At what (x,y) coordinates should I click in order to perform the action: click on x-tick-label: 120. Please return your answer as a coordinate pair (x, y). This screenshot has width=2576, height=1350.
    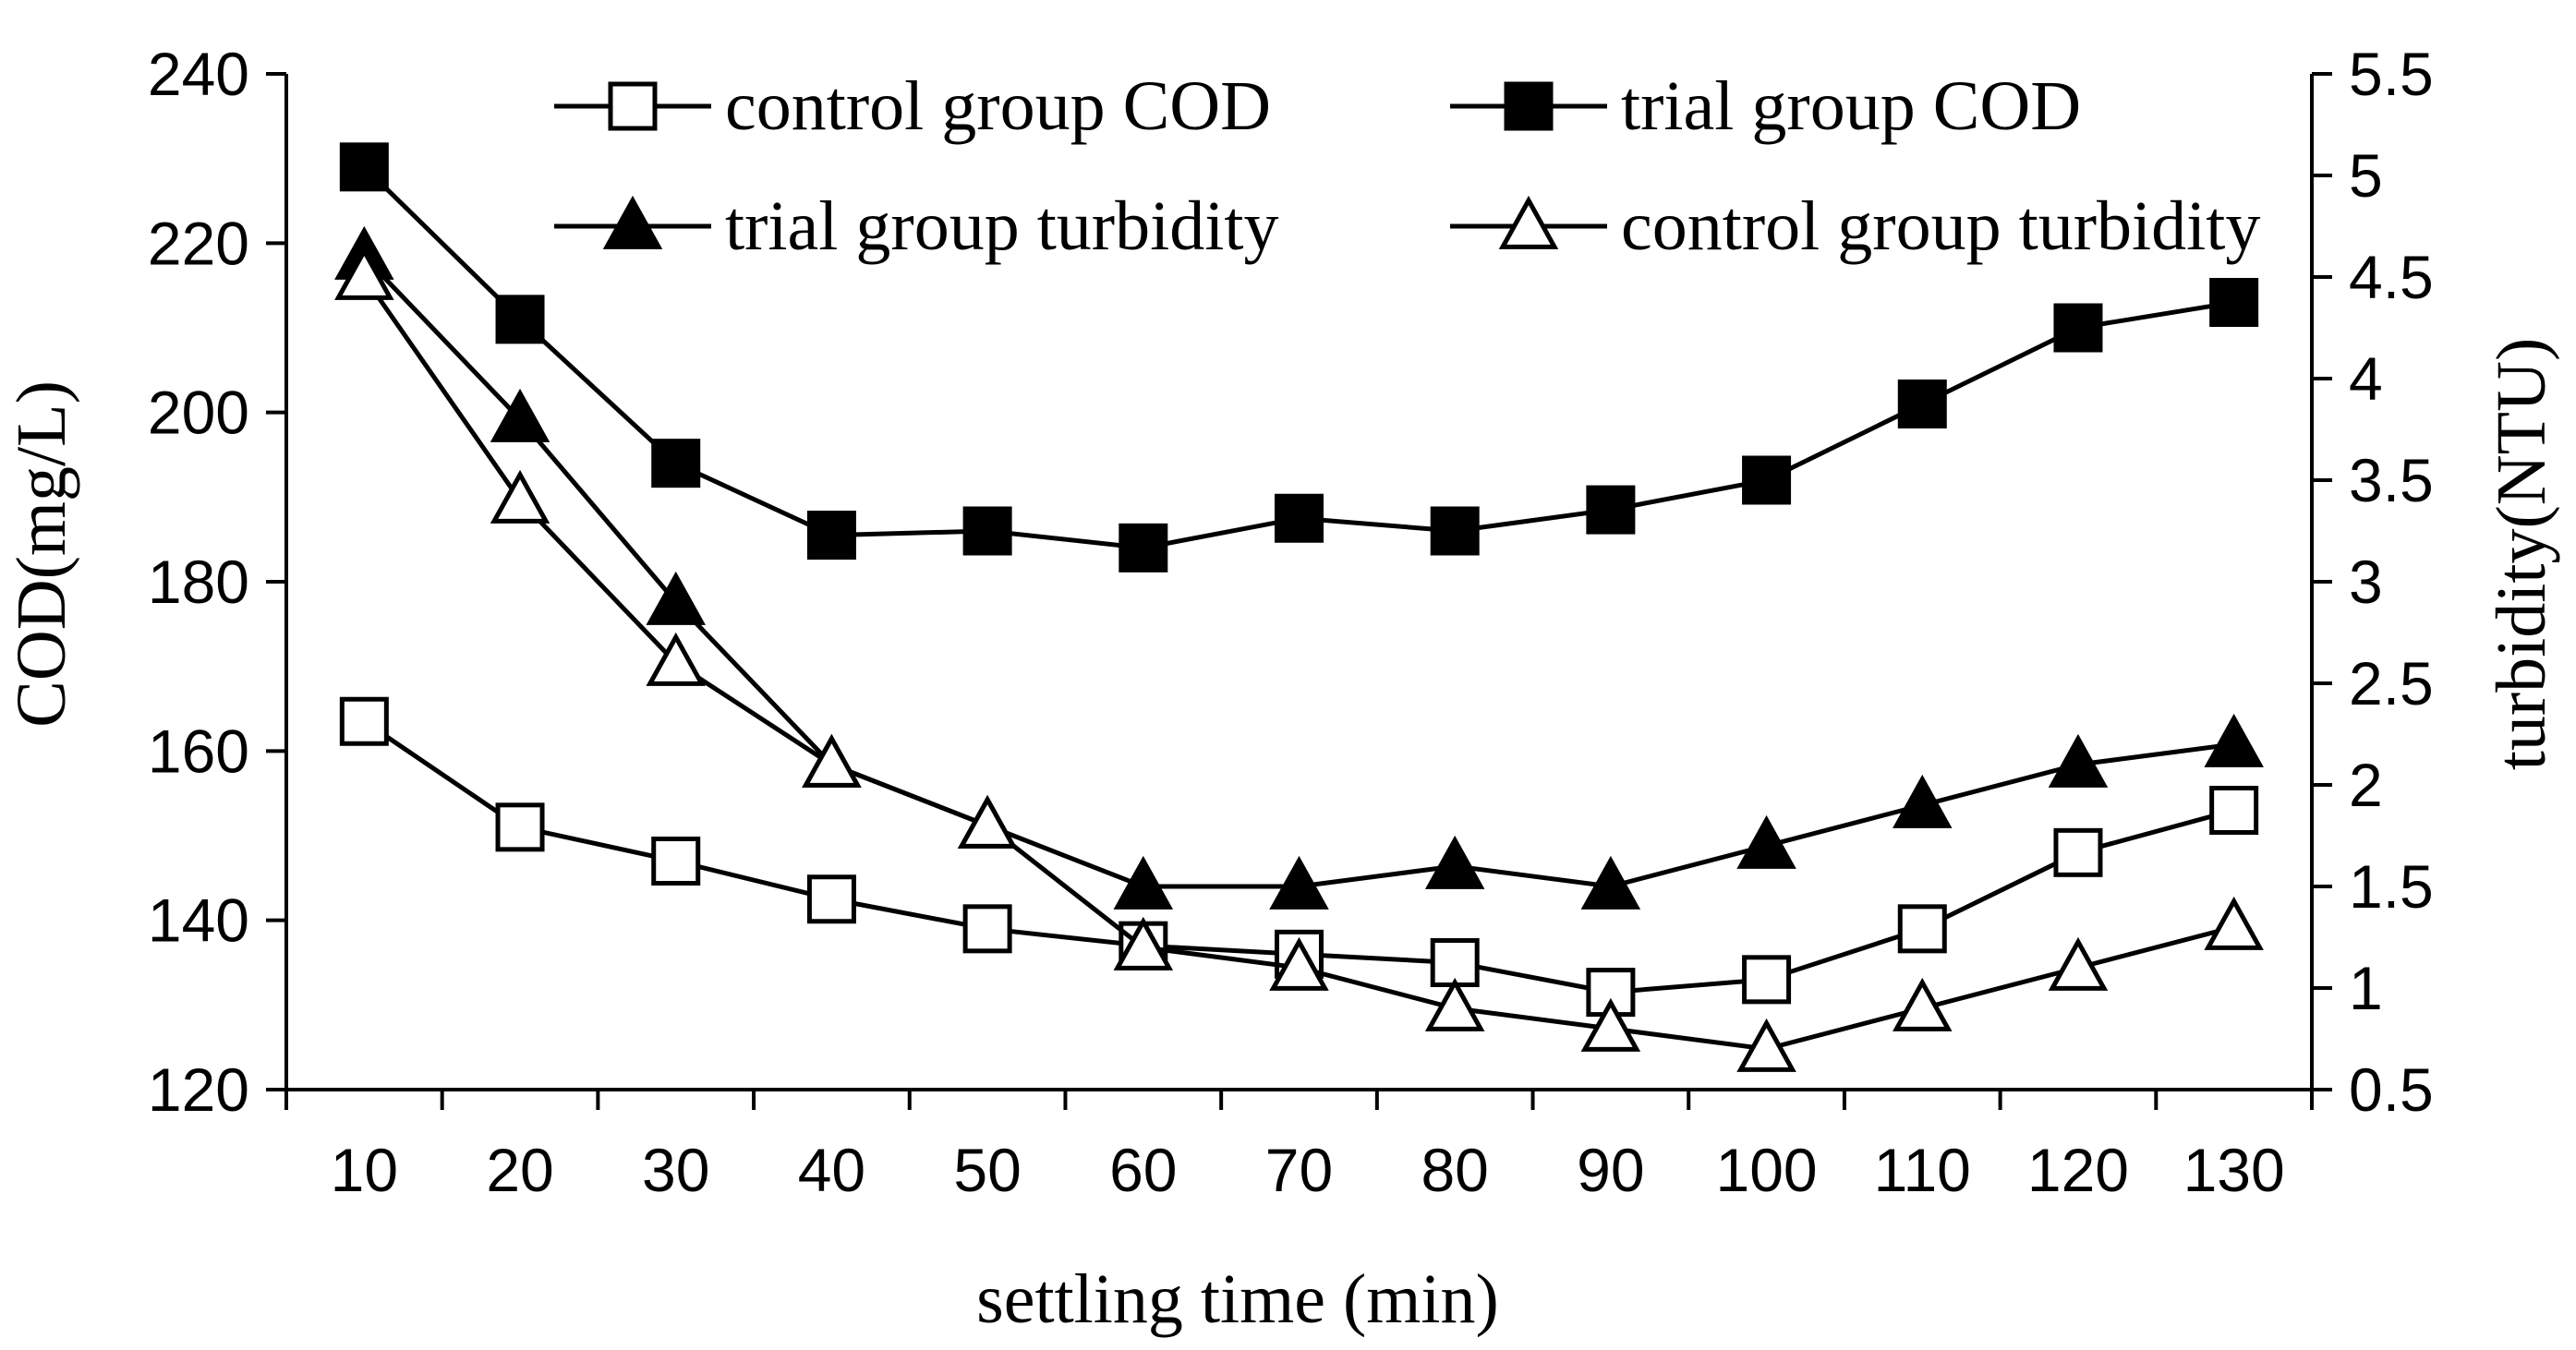
    Looking at the image, I should click on (2078, 1170).